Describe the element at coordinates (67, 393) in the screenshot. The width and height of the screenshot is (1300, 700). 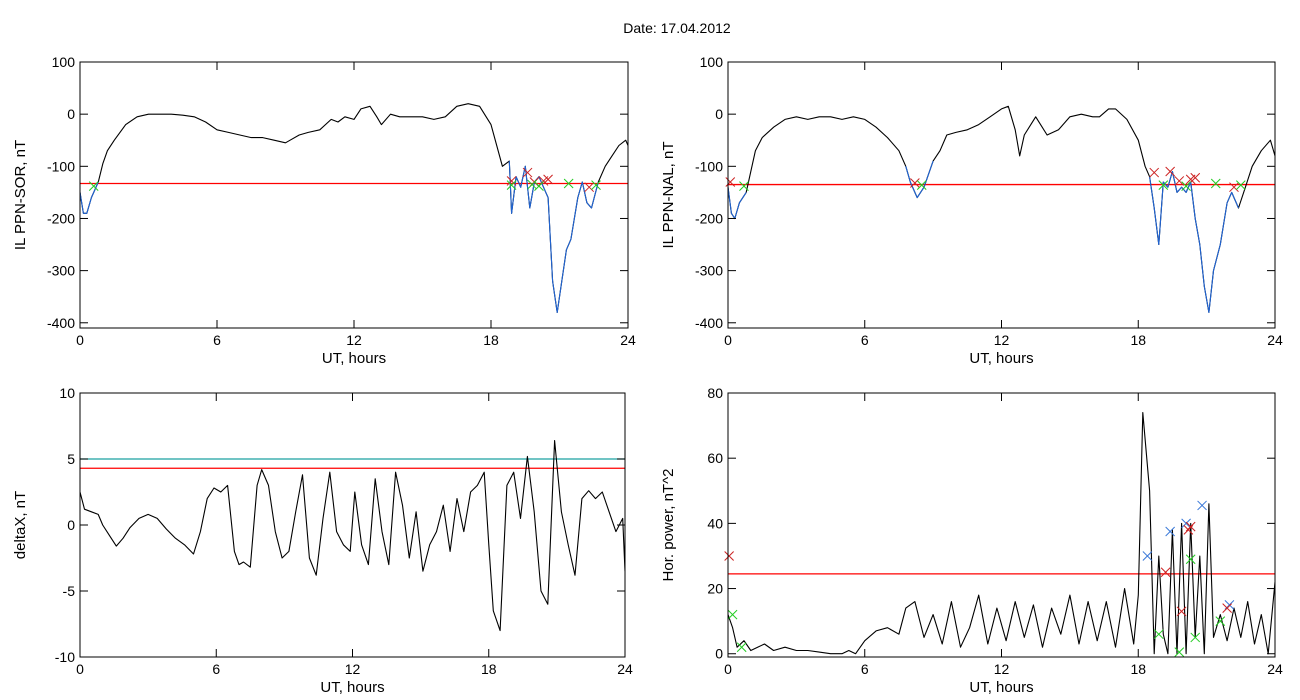
I see `y-tick-label: 10` at that location.